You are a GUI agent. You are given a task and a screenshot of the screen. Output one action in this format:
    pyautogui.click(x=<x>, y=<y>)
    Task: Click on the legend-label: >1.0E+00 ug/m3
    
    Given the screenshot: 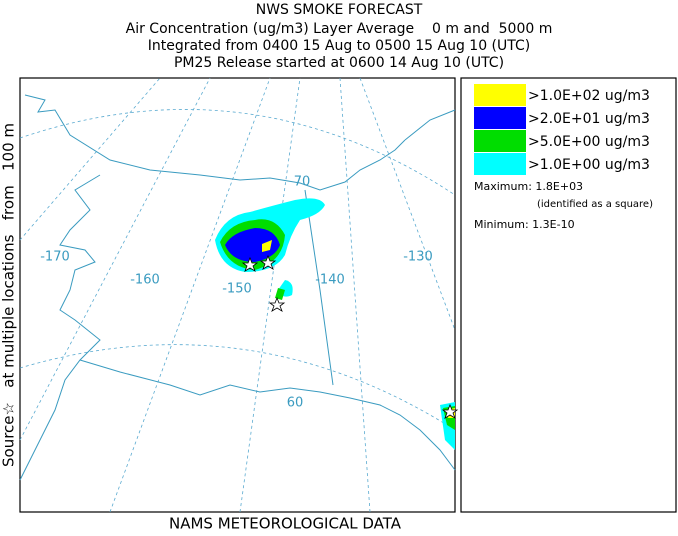 What is the action you would take?
    pyautogui.click(x=589, y=165)
    